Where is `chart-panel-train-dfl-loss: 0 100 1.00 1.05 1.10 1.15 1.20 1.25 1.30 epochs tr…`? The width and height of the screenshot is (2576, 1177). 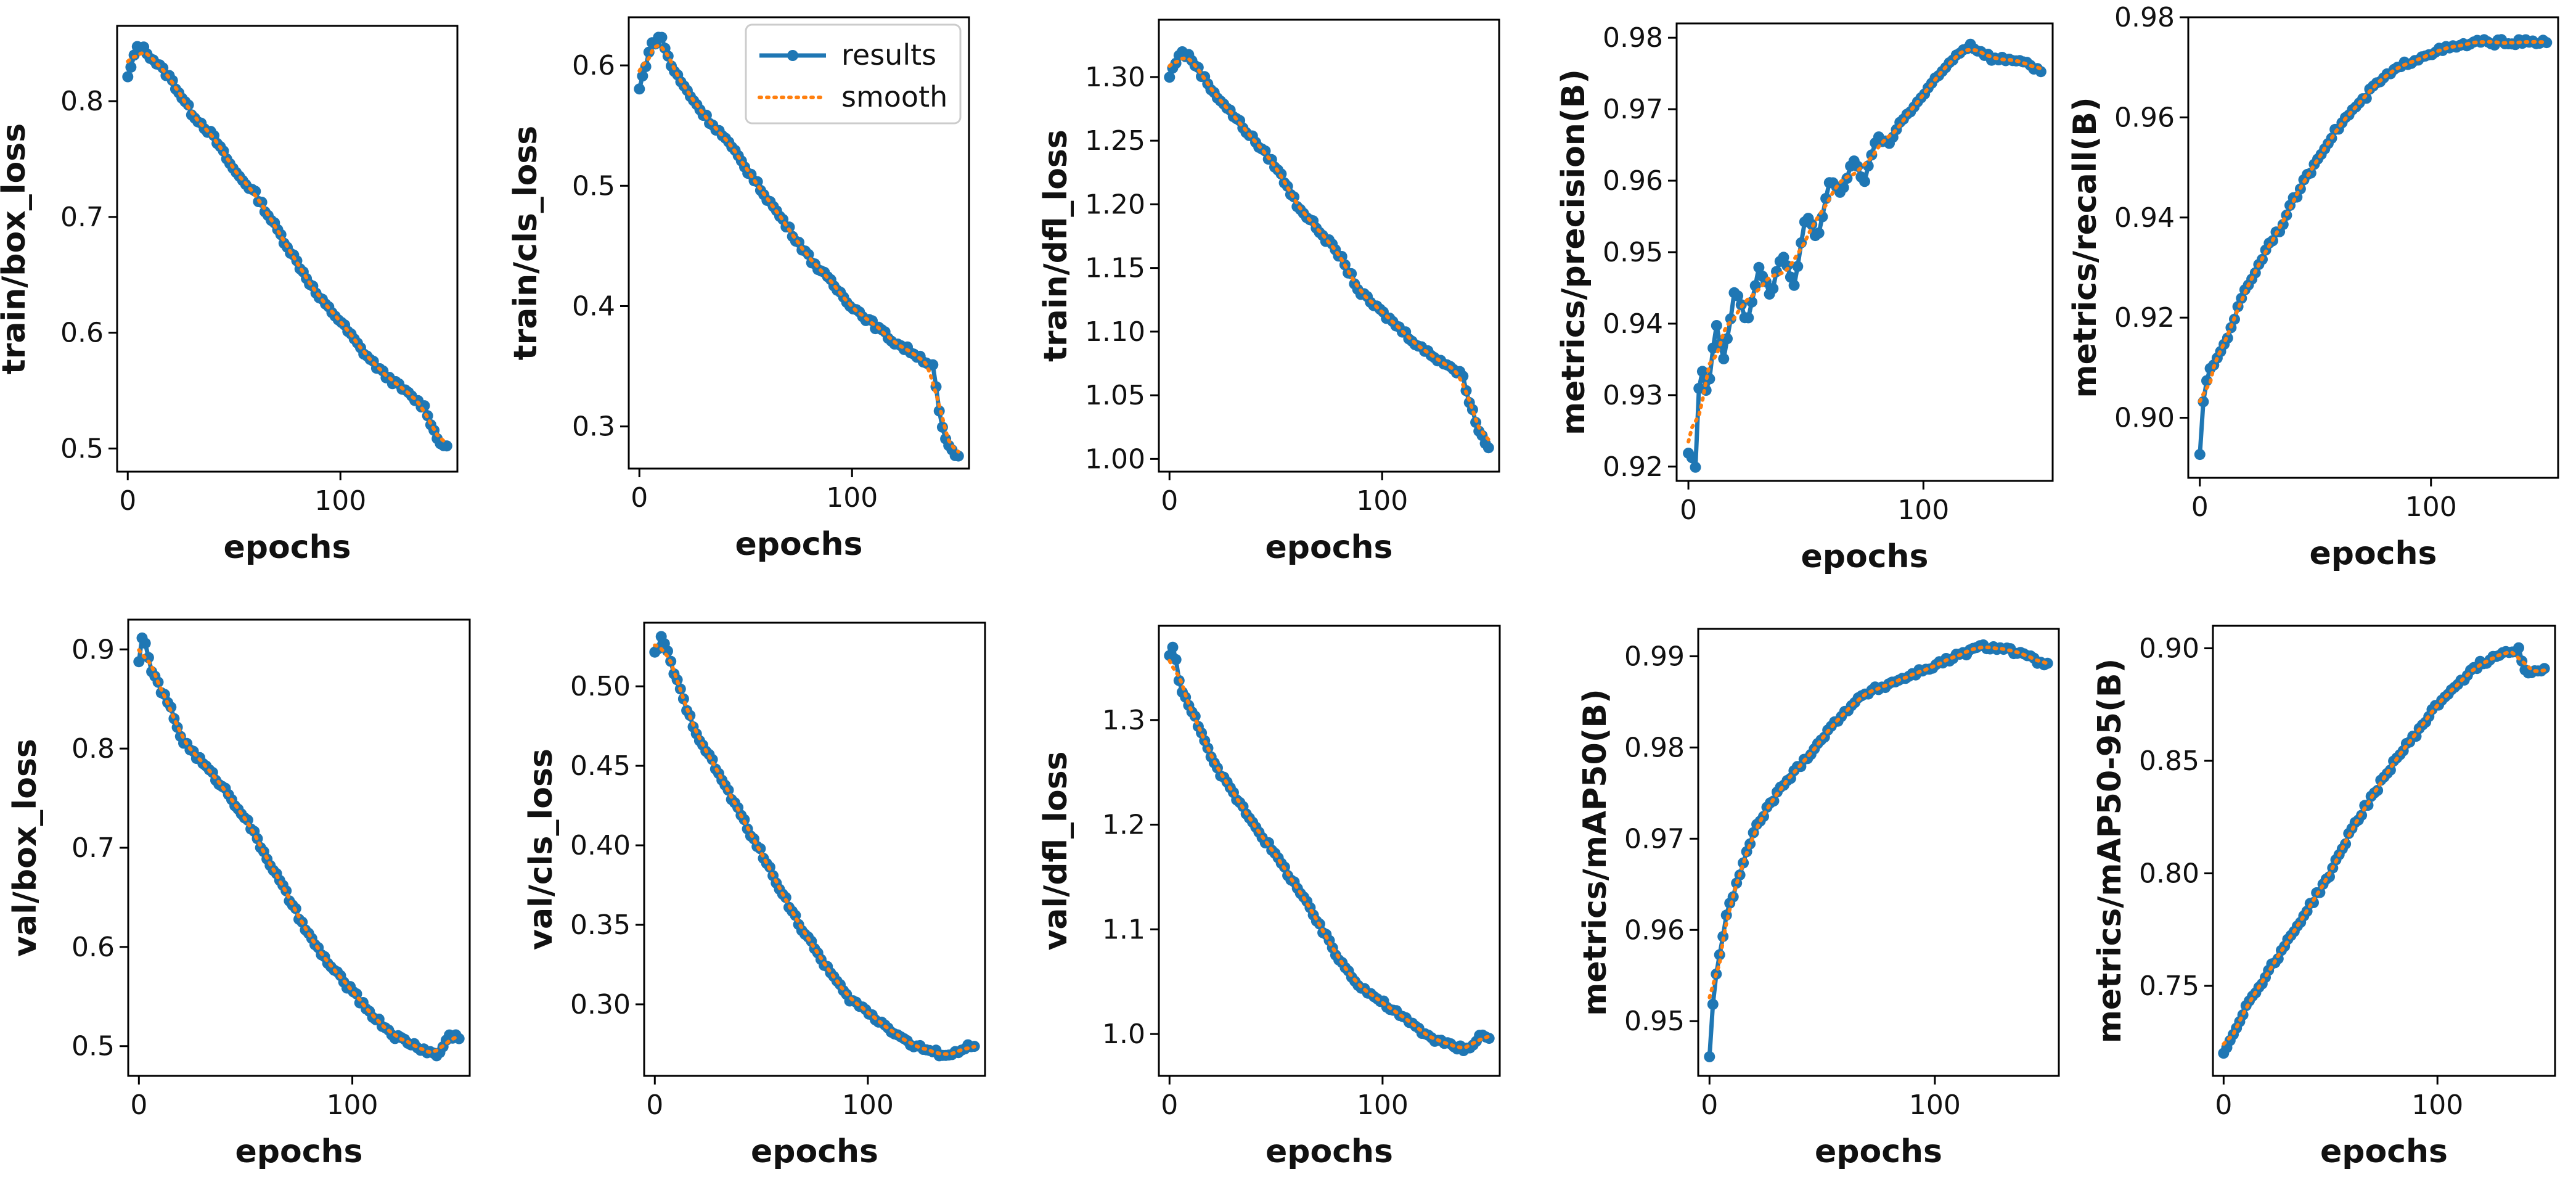 chart-panel-train-dfl-loss: 0 100 1.00 1.05 1.10 1.15 1.20 1.25 1.30 epochs tr… is located at coordinates (1268, 292).